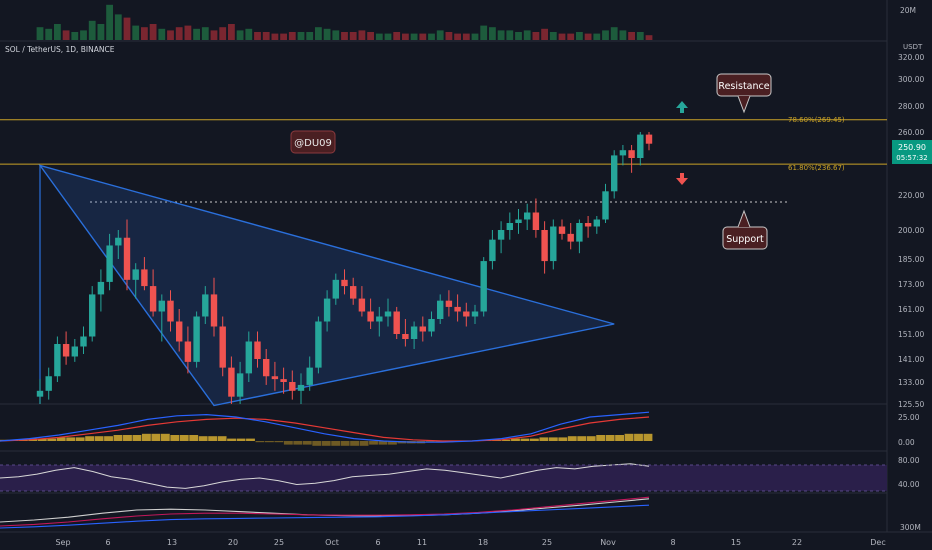 The height and width of the screenshot is (550, 932). What do you see at coordinates (744, 93) in the screenshot?
I see `resistance-callout: Resistance` at bounding box center [744, 93].